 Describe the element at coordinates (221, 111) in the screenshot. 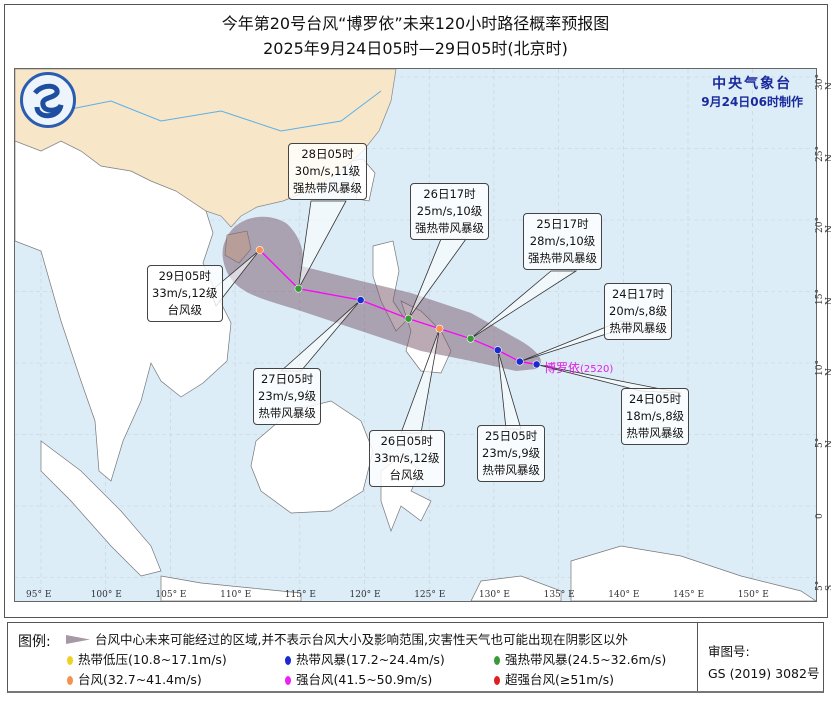

I see `river` at that location.